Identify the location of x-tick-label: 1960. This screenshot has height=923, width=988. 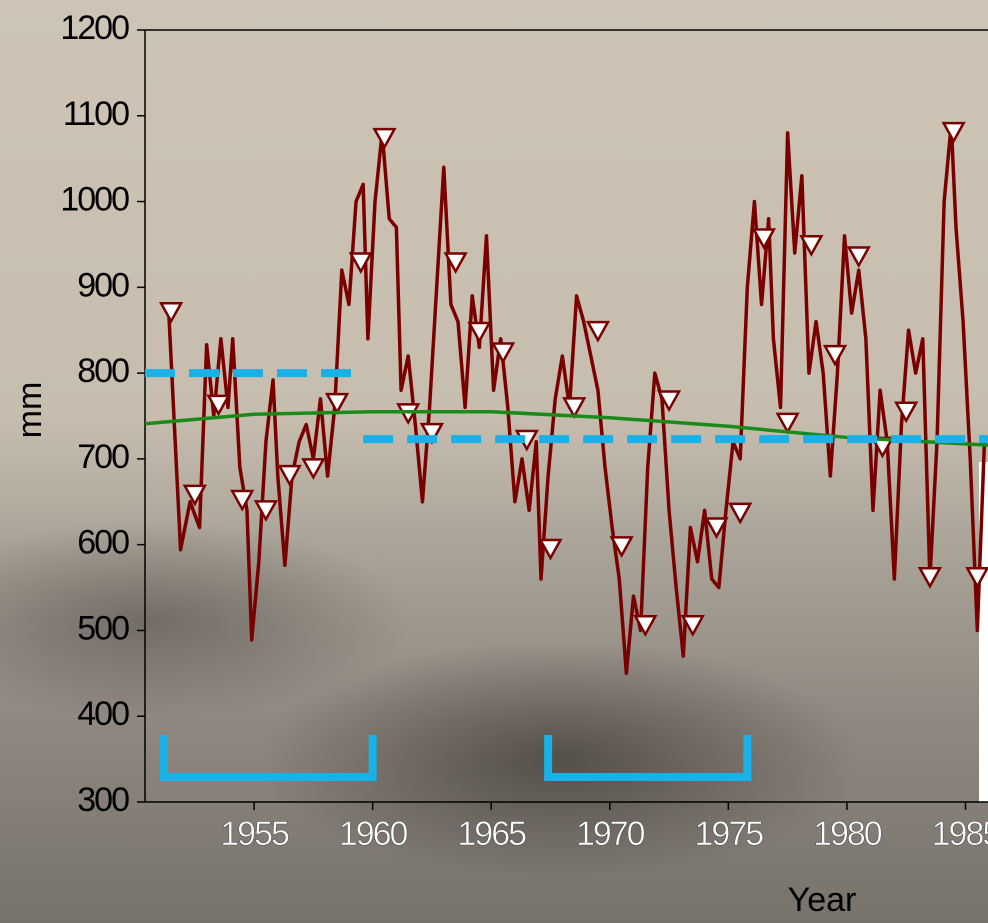
(373, 834).